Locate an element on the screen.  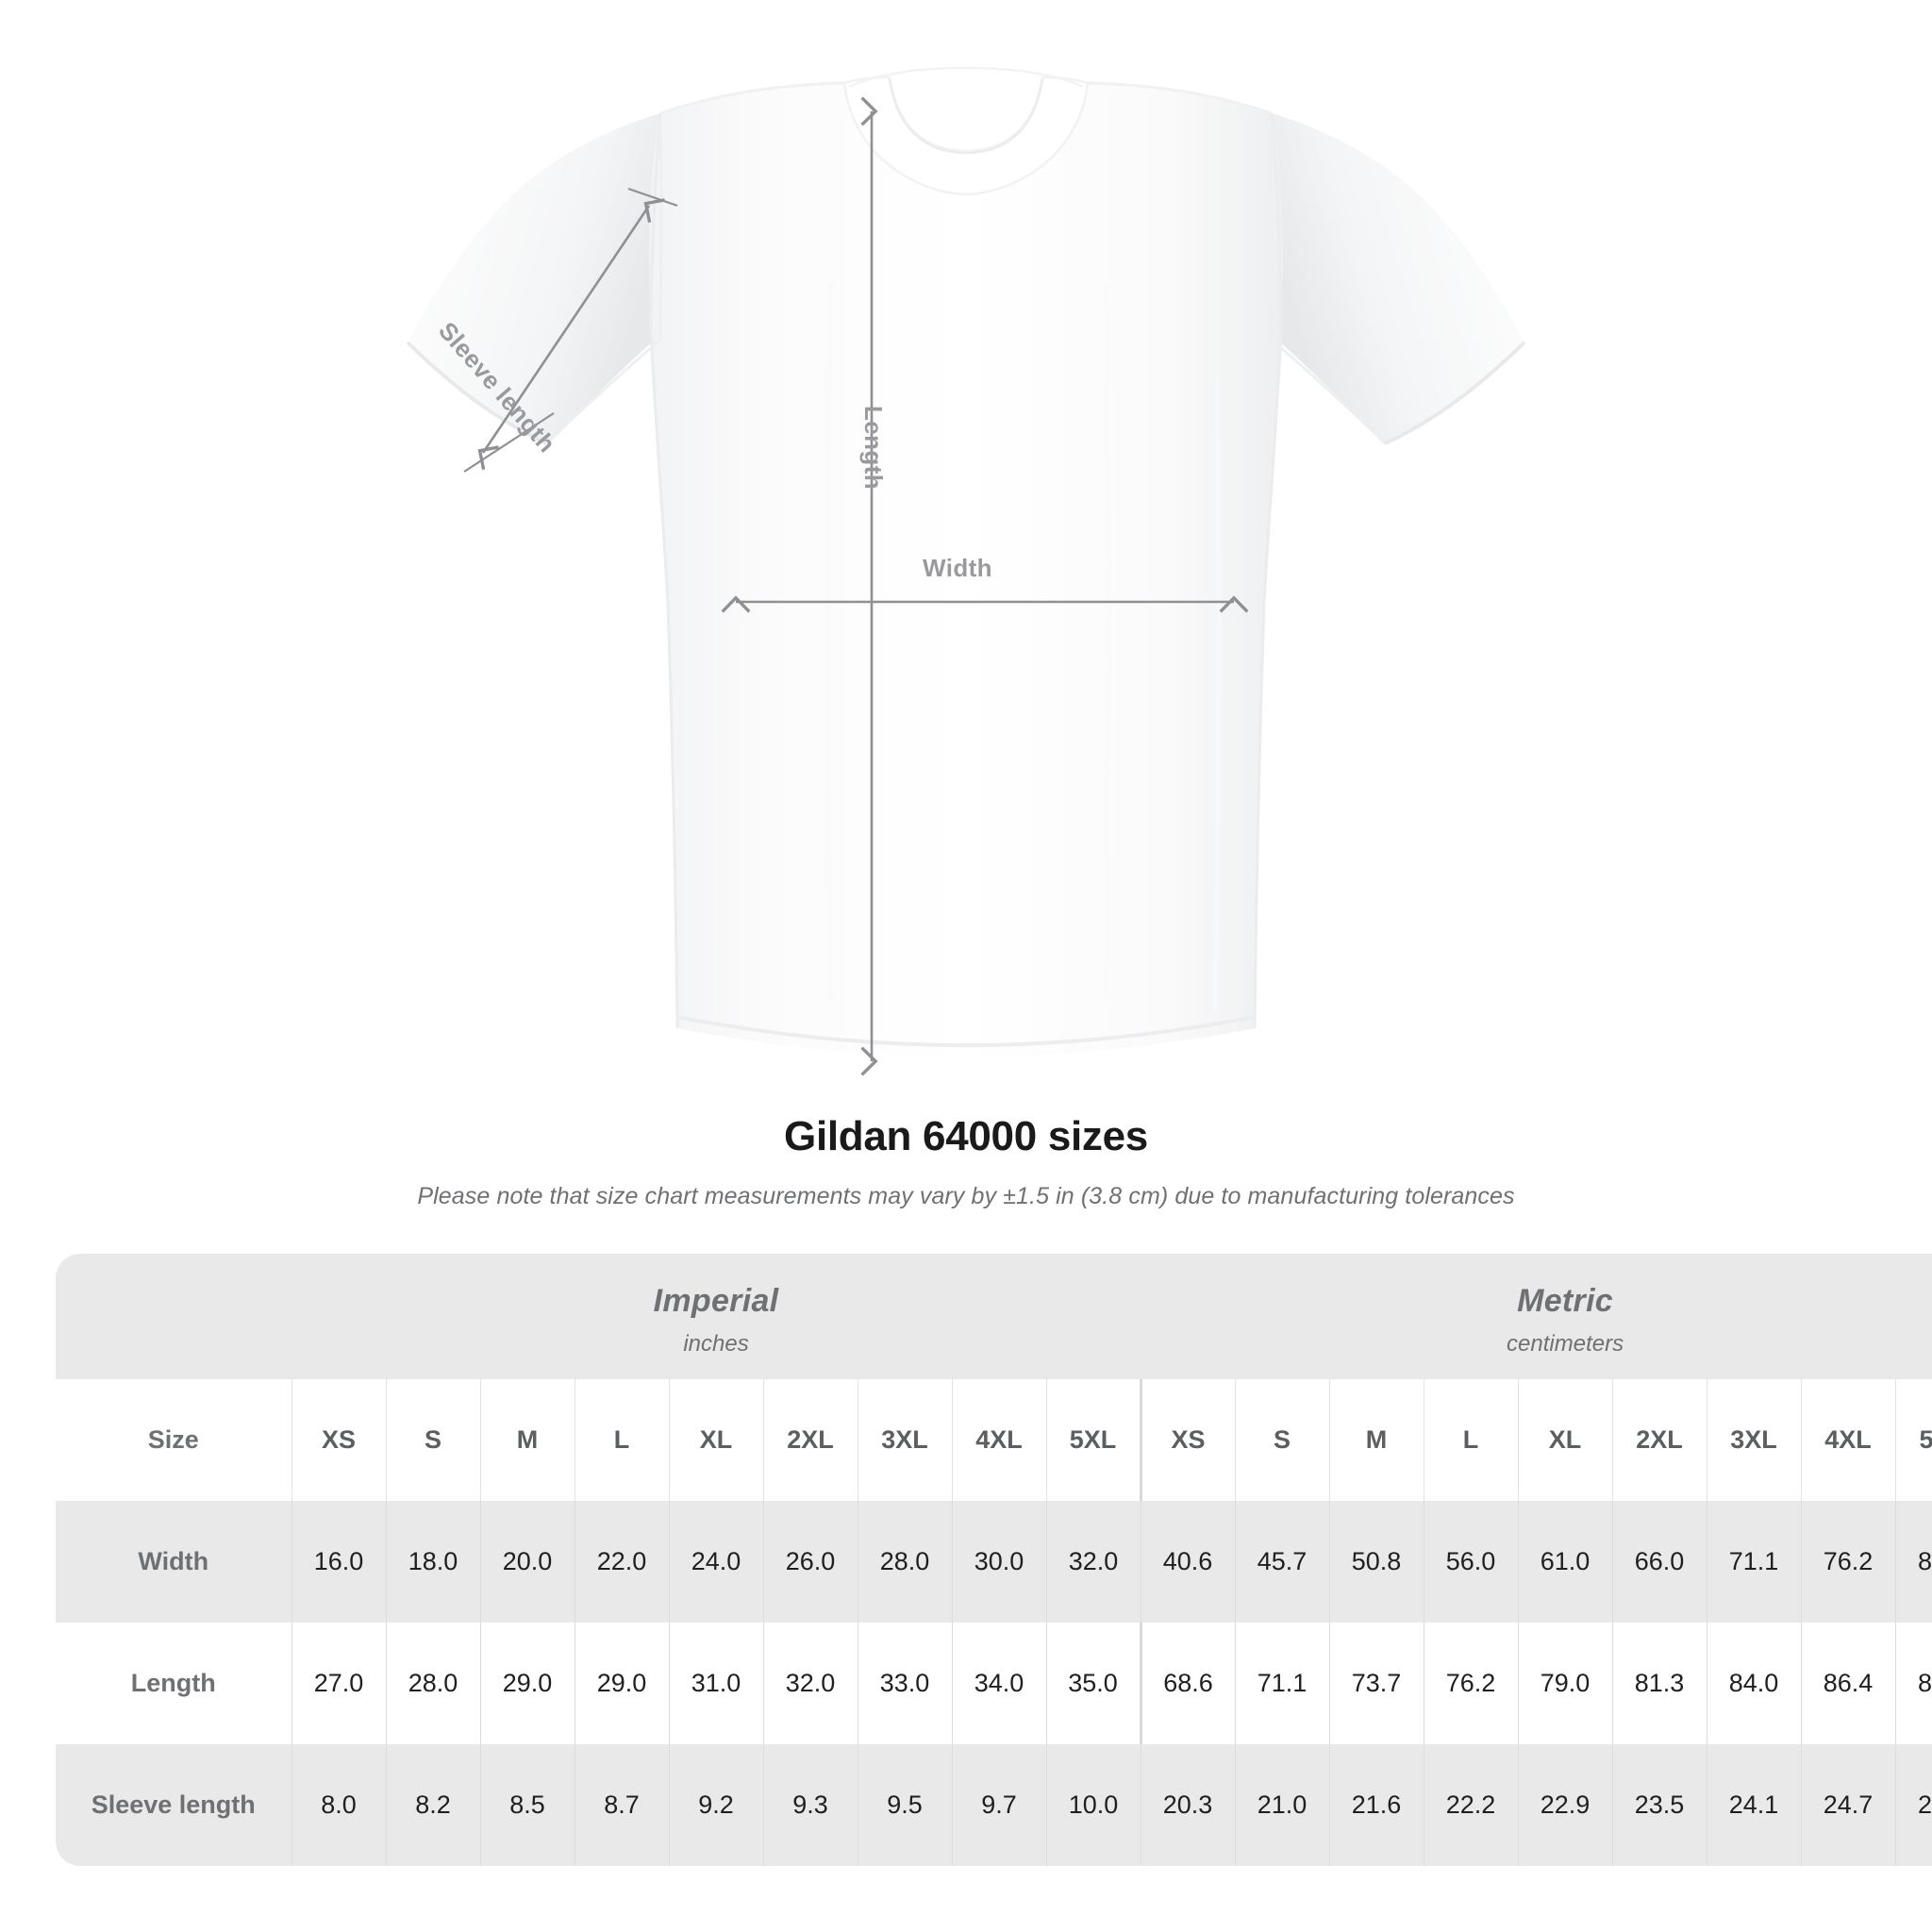
table-cell: 30.0 is located at coordinates (998, 1562).